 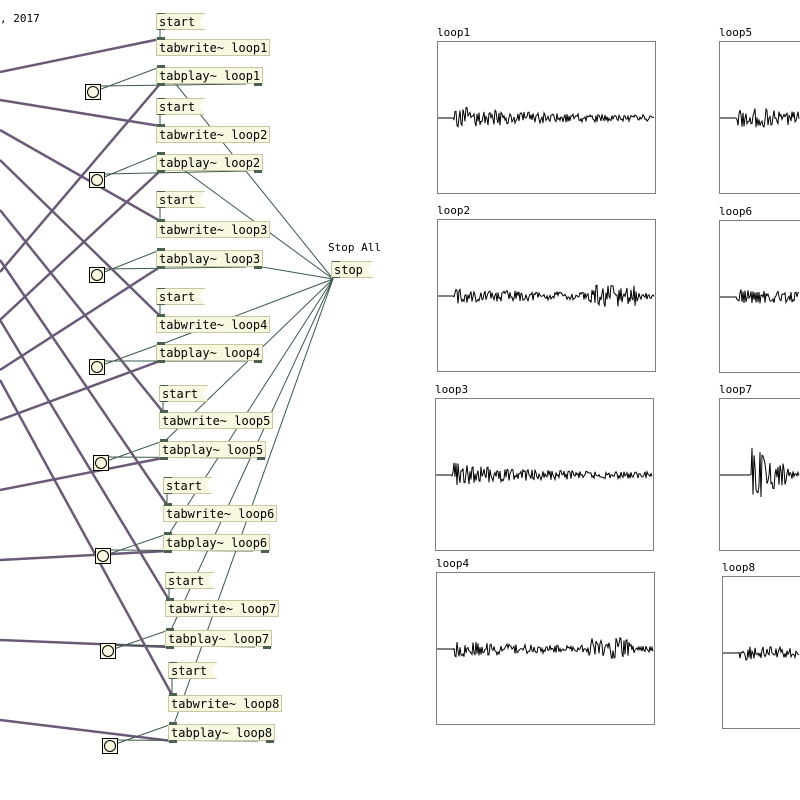 I want to click on bang-loop6, so click(x=103, y=556).